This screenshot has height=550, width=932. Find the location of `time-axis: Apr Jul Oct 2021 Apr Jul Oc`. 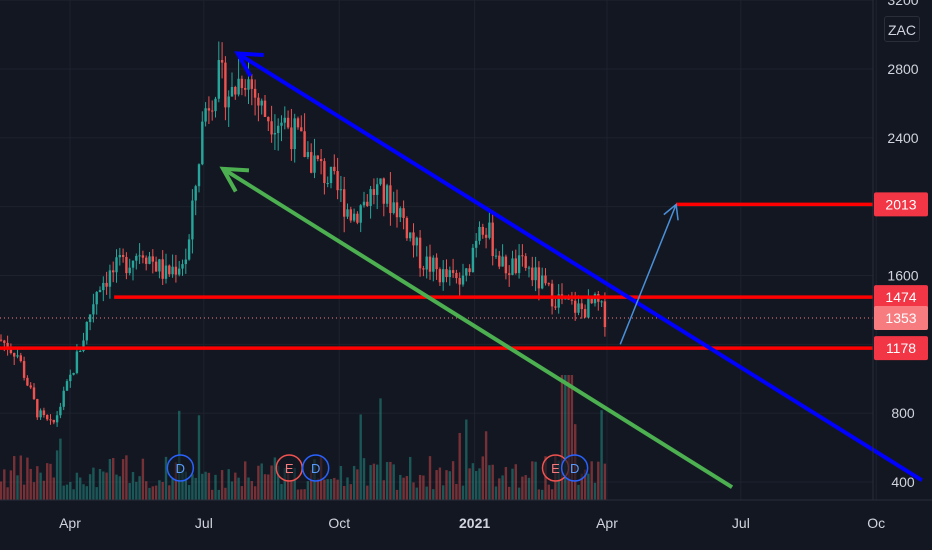

time-axis: Apr Jul Oct 2021 Apr Jul Oc is located at coordinates (472, 523).